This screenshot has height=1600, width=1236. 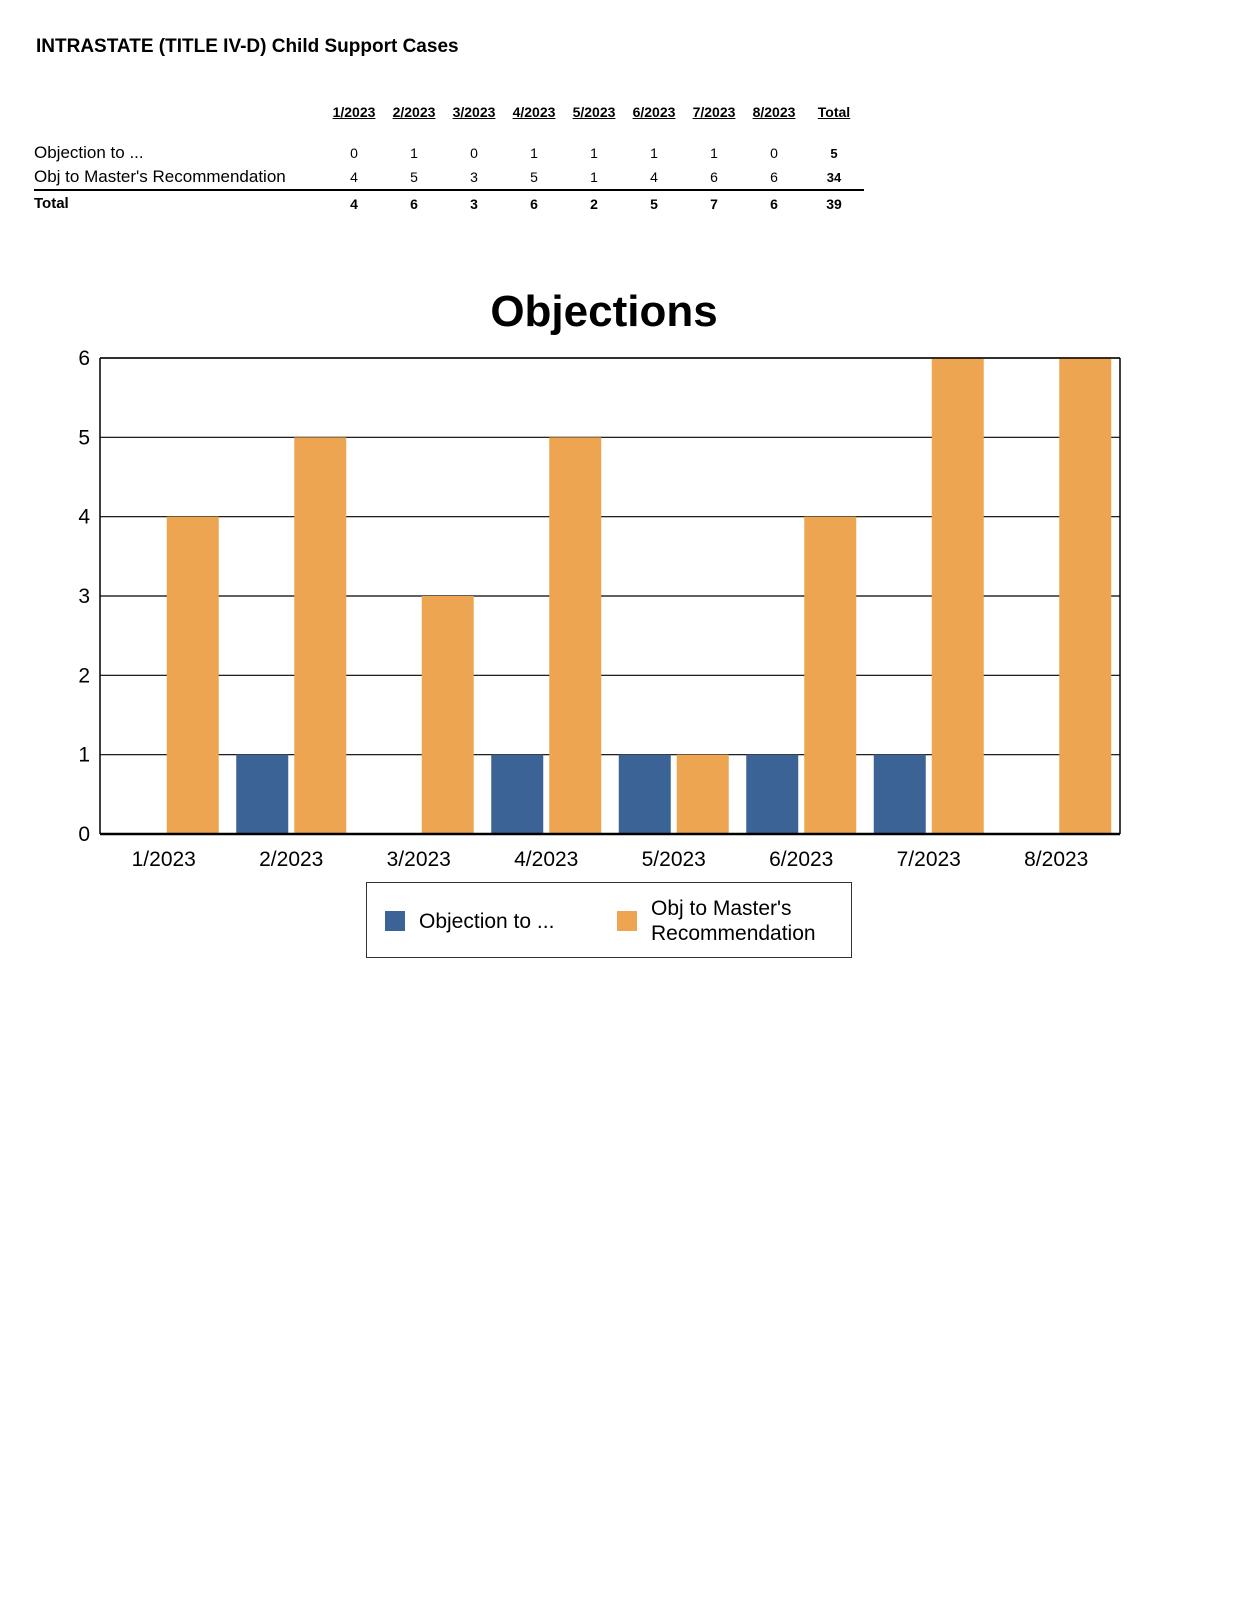 I want to click on legend-label: Obj to Master's Recommendation, so click(x=733, y=921).